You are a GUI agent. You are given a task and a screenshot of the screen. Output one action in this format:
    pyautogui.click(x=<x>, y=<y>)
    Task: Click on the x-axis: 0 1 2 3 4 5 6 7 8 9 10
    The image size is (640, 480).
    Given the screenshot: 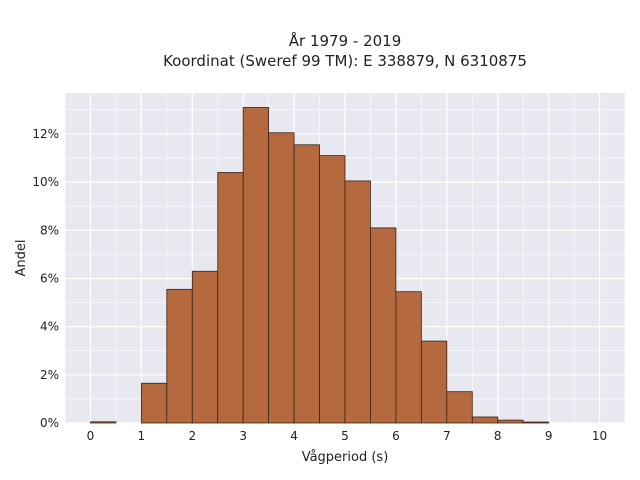 What is the action you would take?
    pyautogui.click(x=347, y=436)
    